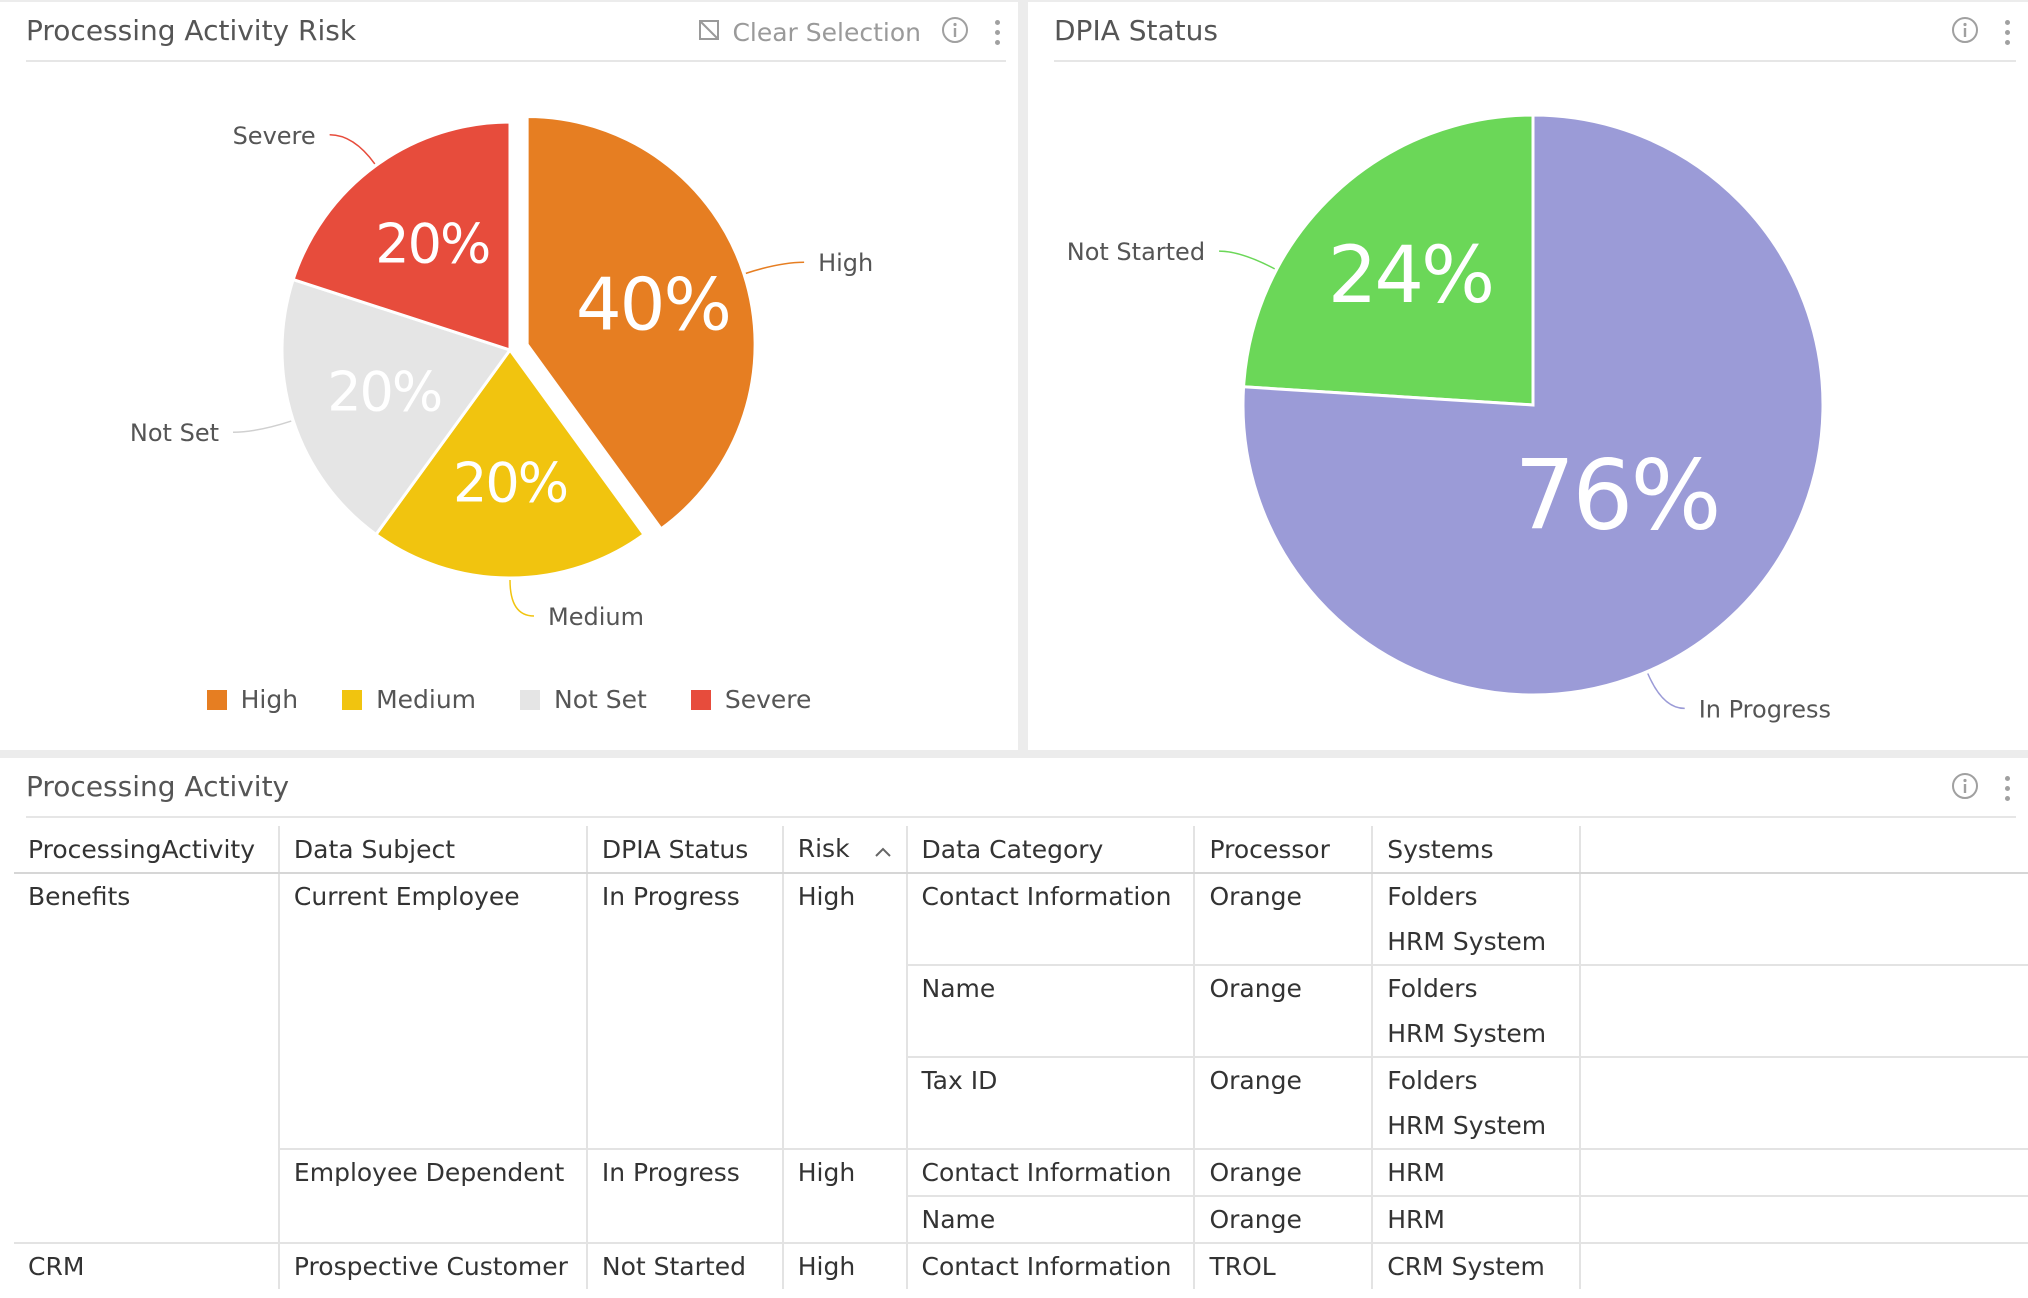 The image size is (2028, 1298). I want to click on legend-label: High, so click(269, 699).